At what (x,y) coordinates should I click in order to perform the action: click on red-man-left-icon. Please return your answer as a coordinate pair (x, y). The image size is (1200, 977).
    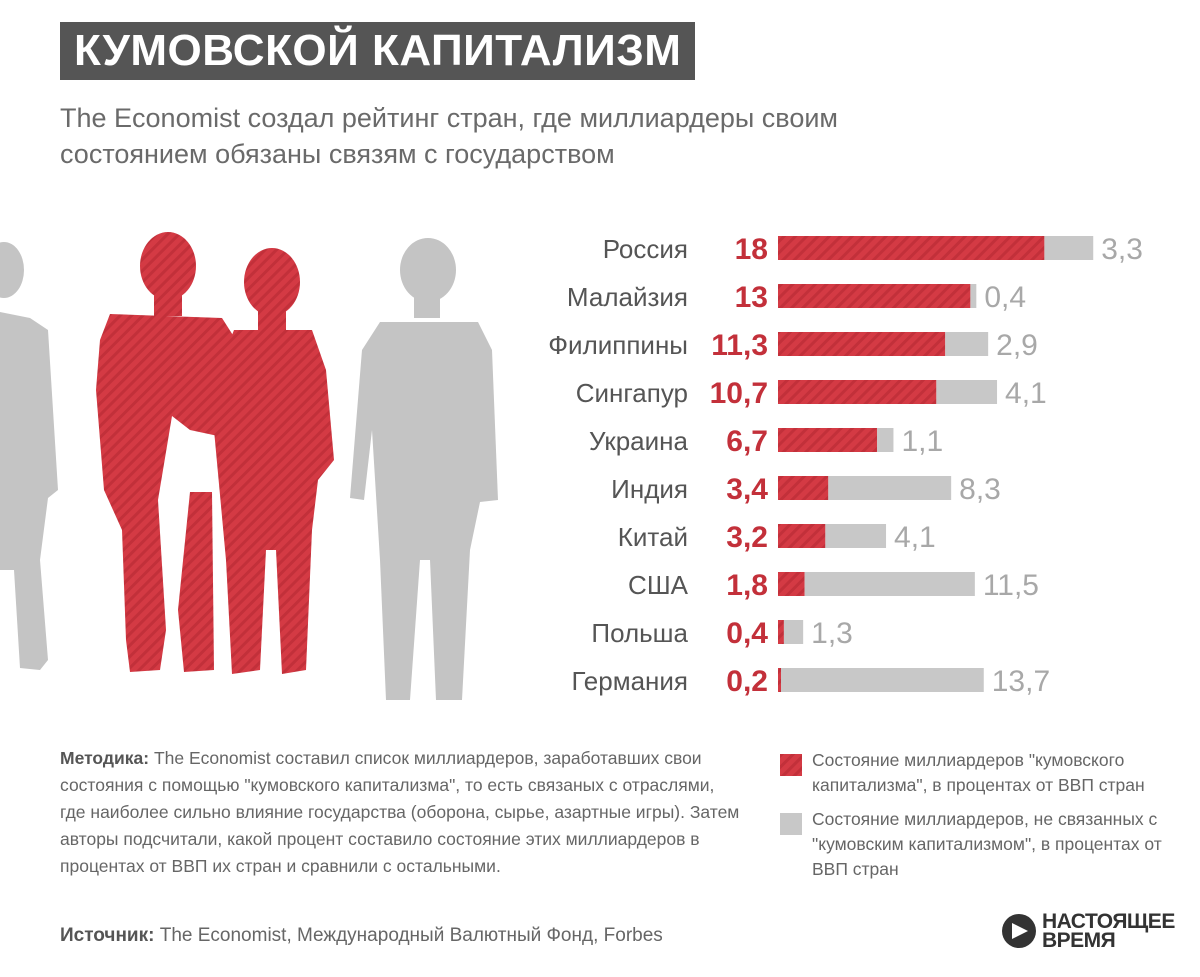
    Looking at the image, I should click on (166, 452).